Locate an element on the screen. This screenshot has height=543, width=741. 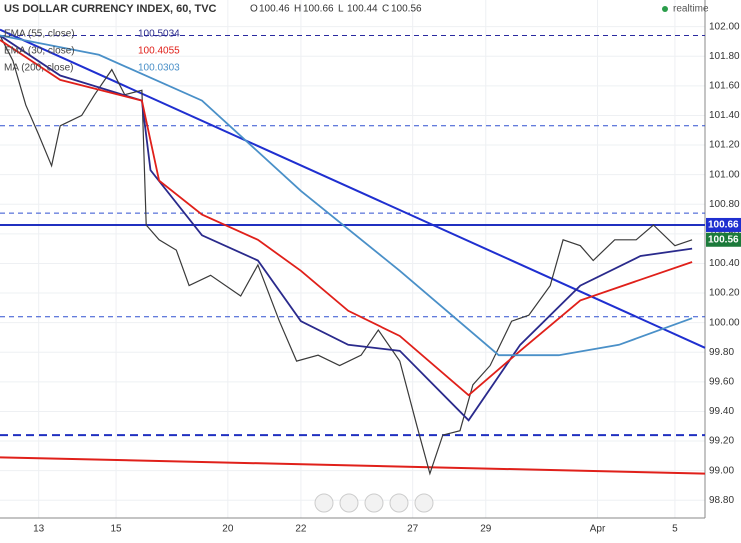
price-tag-label: 100.56 is located at coordinates (723, 239).